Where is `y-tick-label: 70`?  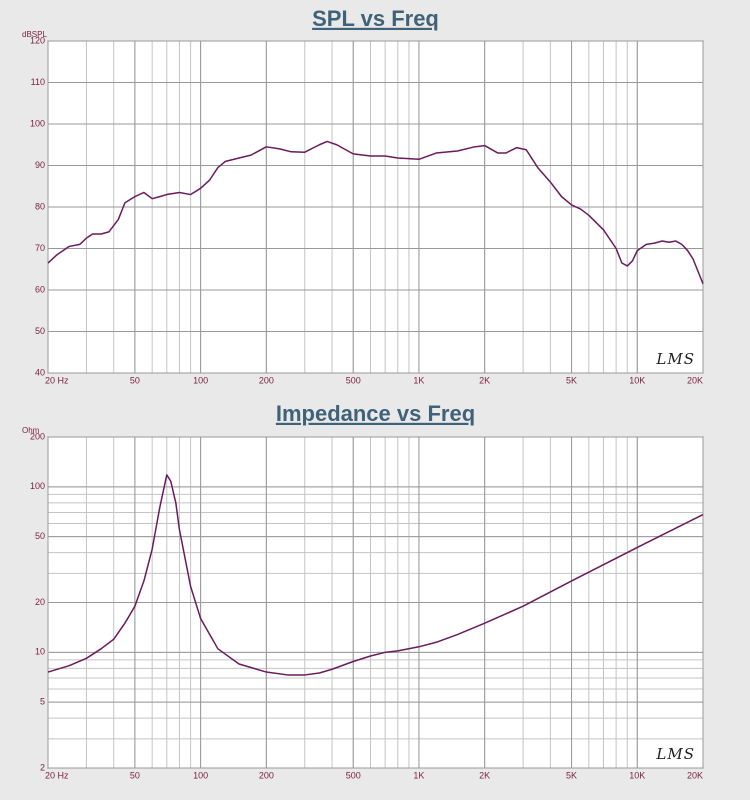 y-tick-label: 70 is located at coordinates (40, 248).